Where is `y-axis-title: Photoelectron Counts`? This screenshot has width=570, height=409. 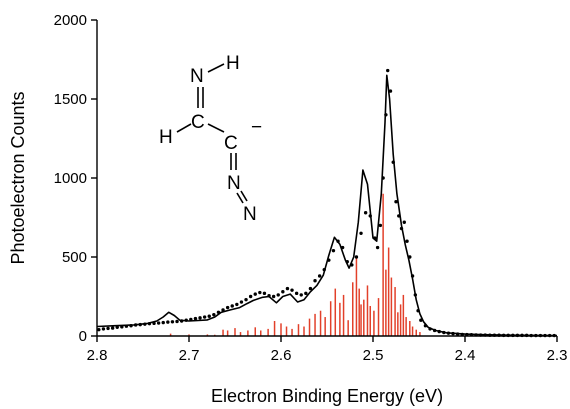 y-axis-title: Photoelectron Counts is located at coordinates (18, 177).